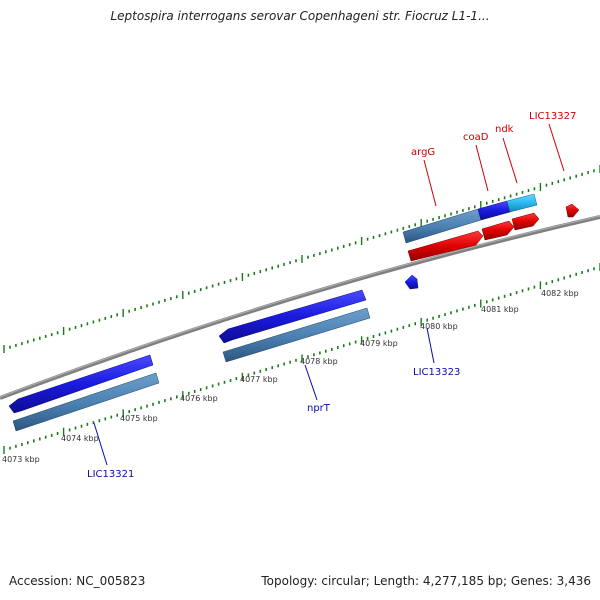  I want to click on cds-block-lic13321, so click(86, 402).